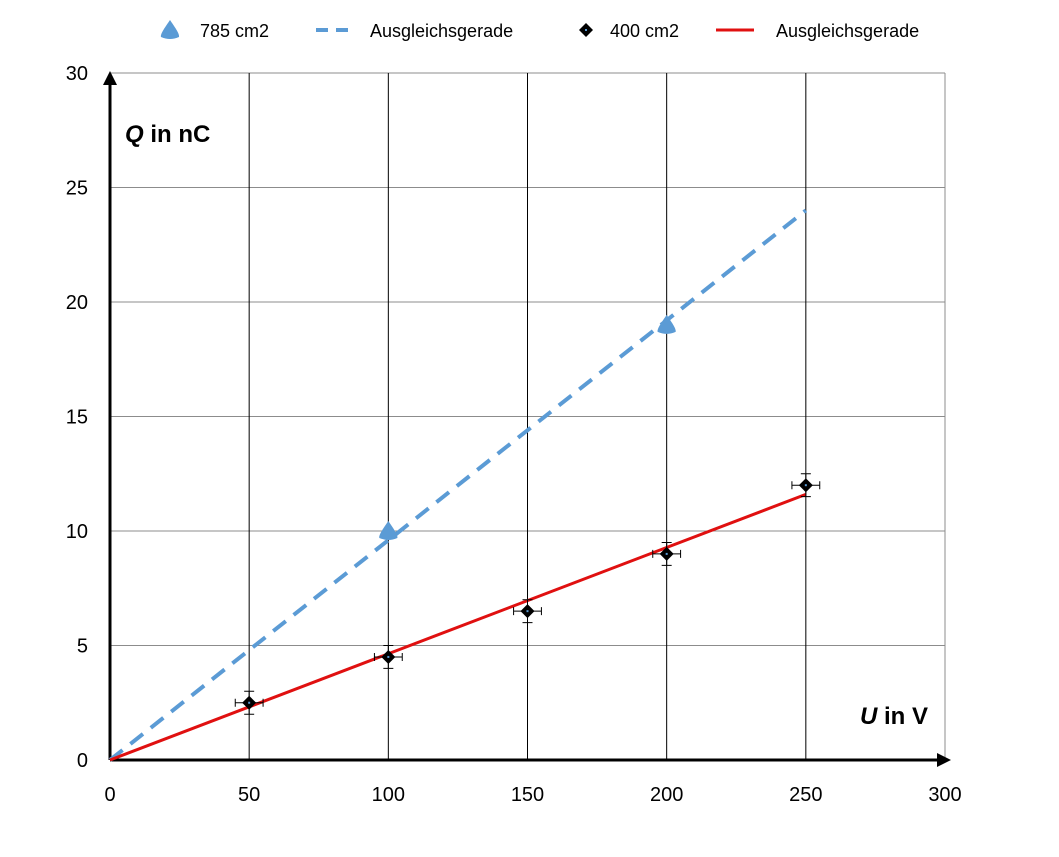 Image resolution: width=1059 pixels, height=857 pixels. Describe the element at coordinates (77, 303) in the screenshot. I see `y-tick-label: 20` at that location.